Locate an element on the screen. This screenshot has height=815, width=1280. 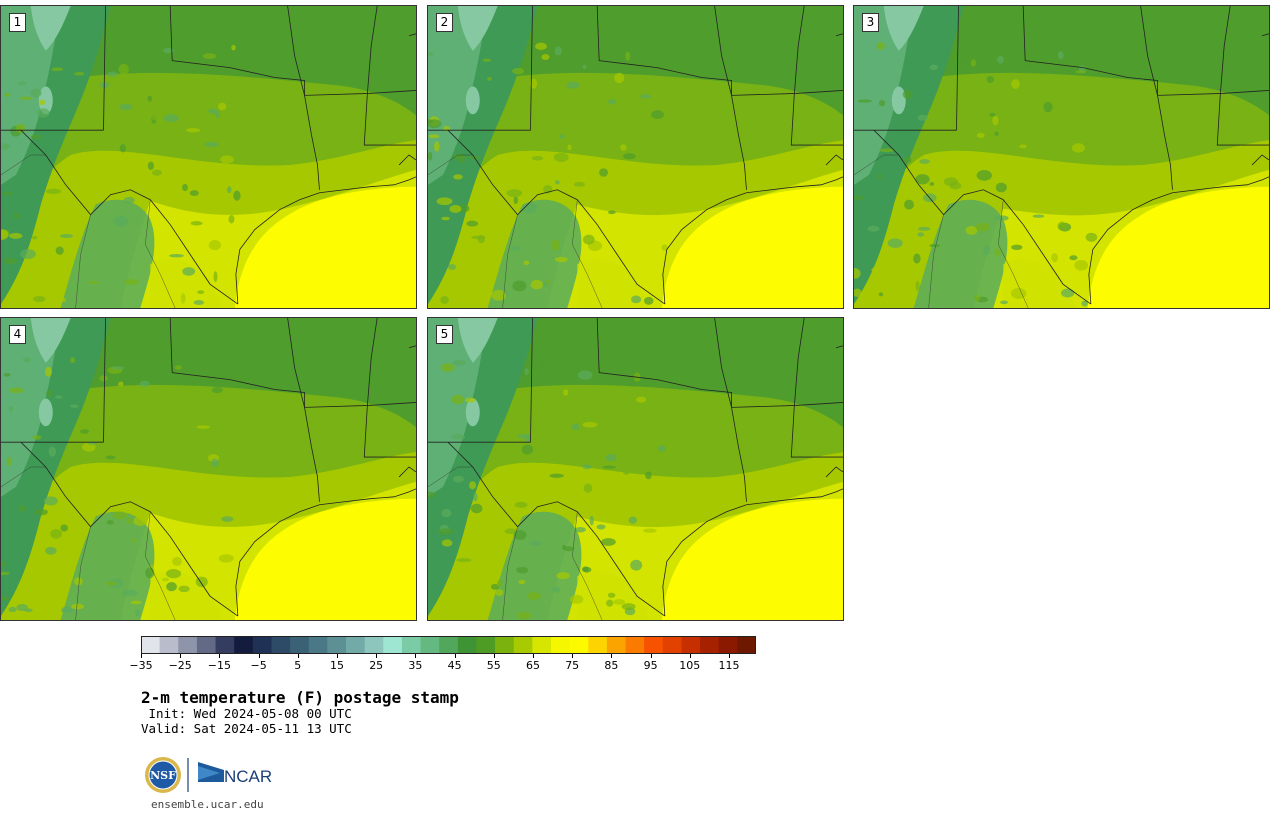
website-url: ensemble.ucar.edu is located at coordinates (207, 804).